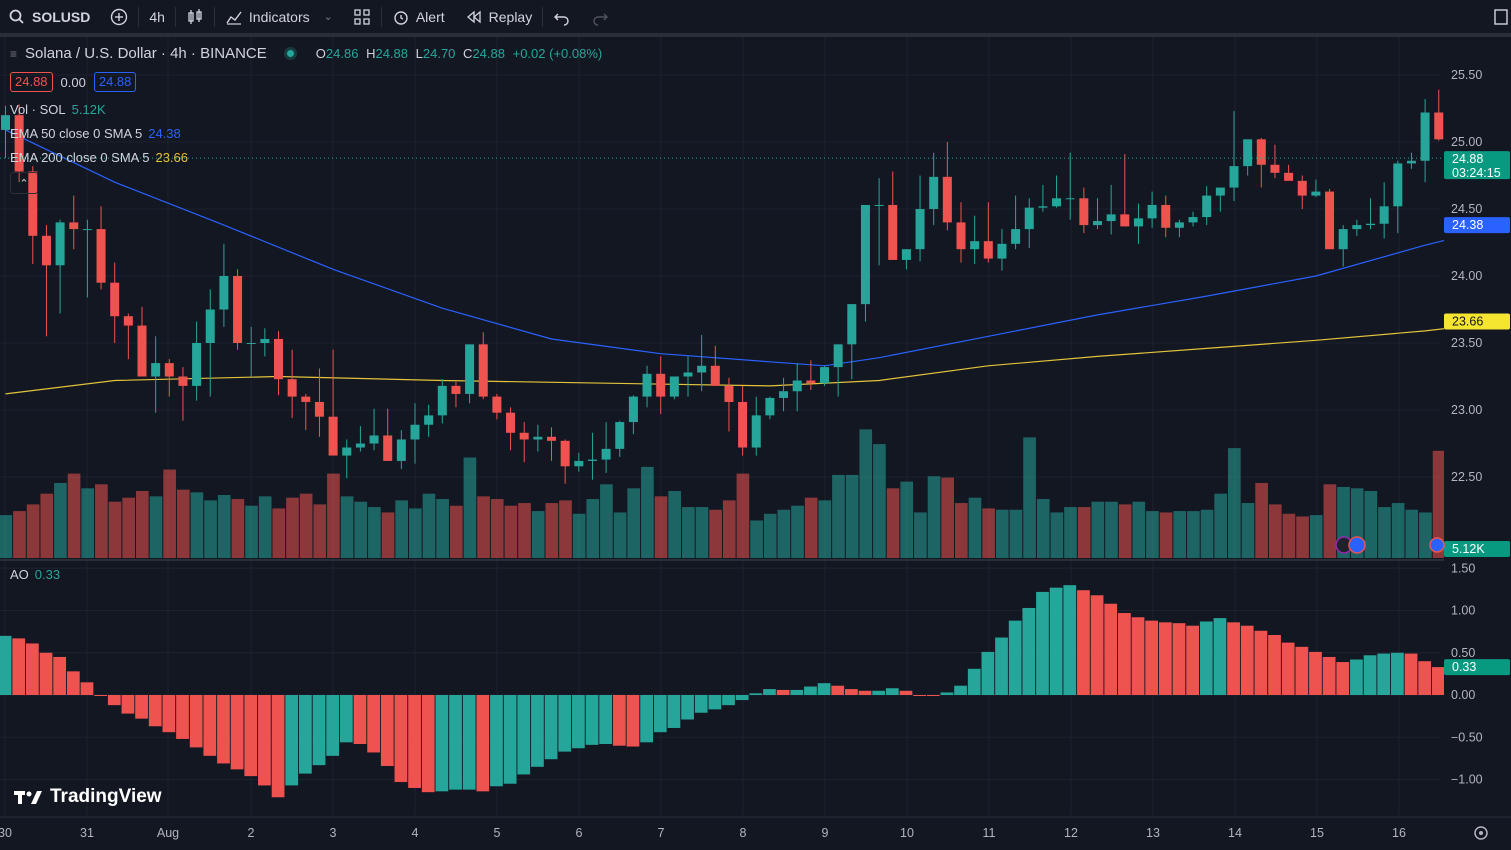 This screenshot has width=1511, height=850. I want to click on chevron-down-icon: ⌄, so click(328, 17).